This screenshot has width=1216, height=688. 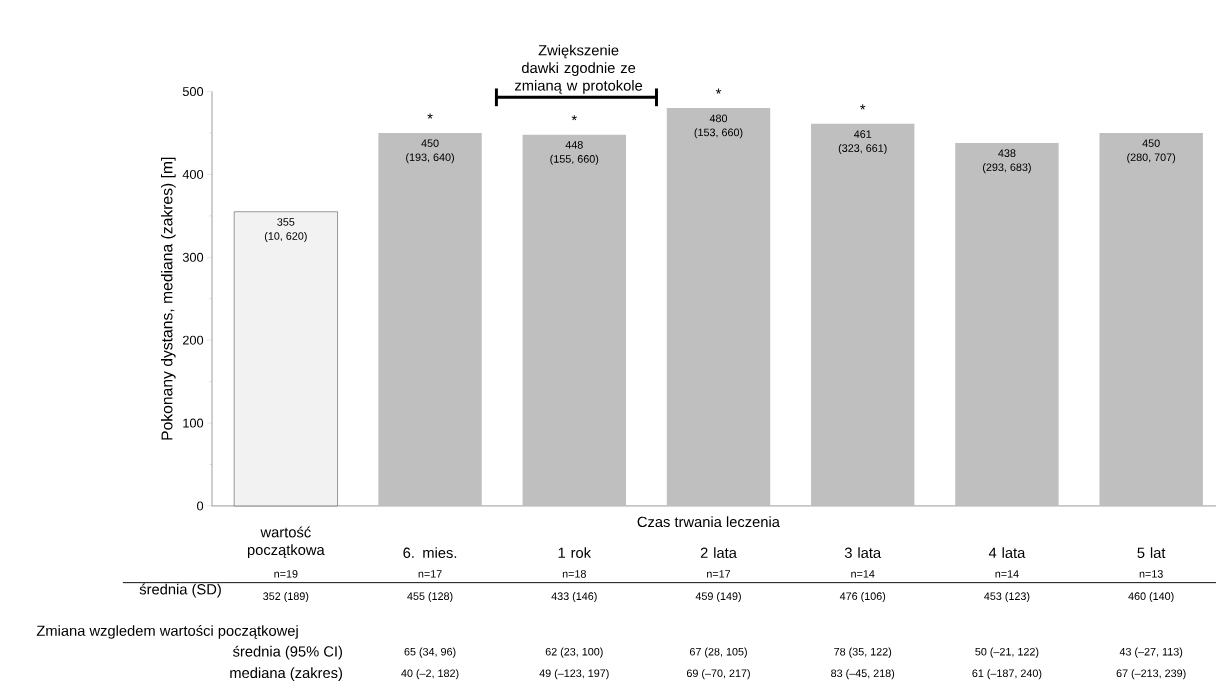 What do you see at coordinates (718, 118) in the screenshot?
I see `data-label: 480` at bounding box center [718, 118].